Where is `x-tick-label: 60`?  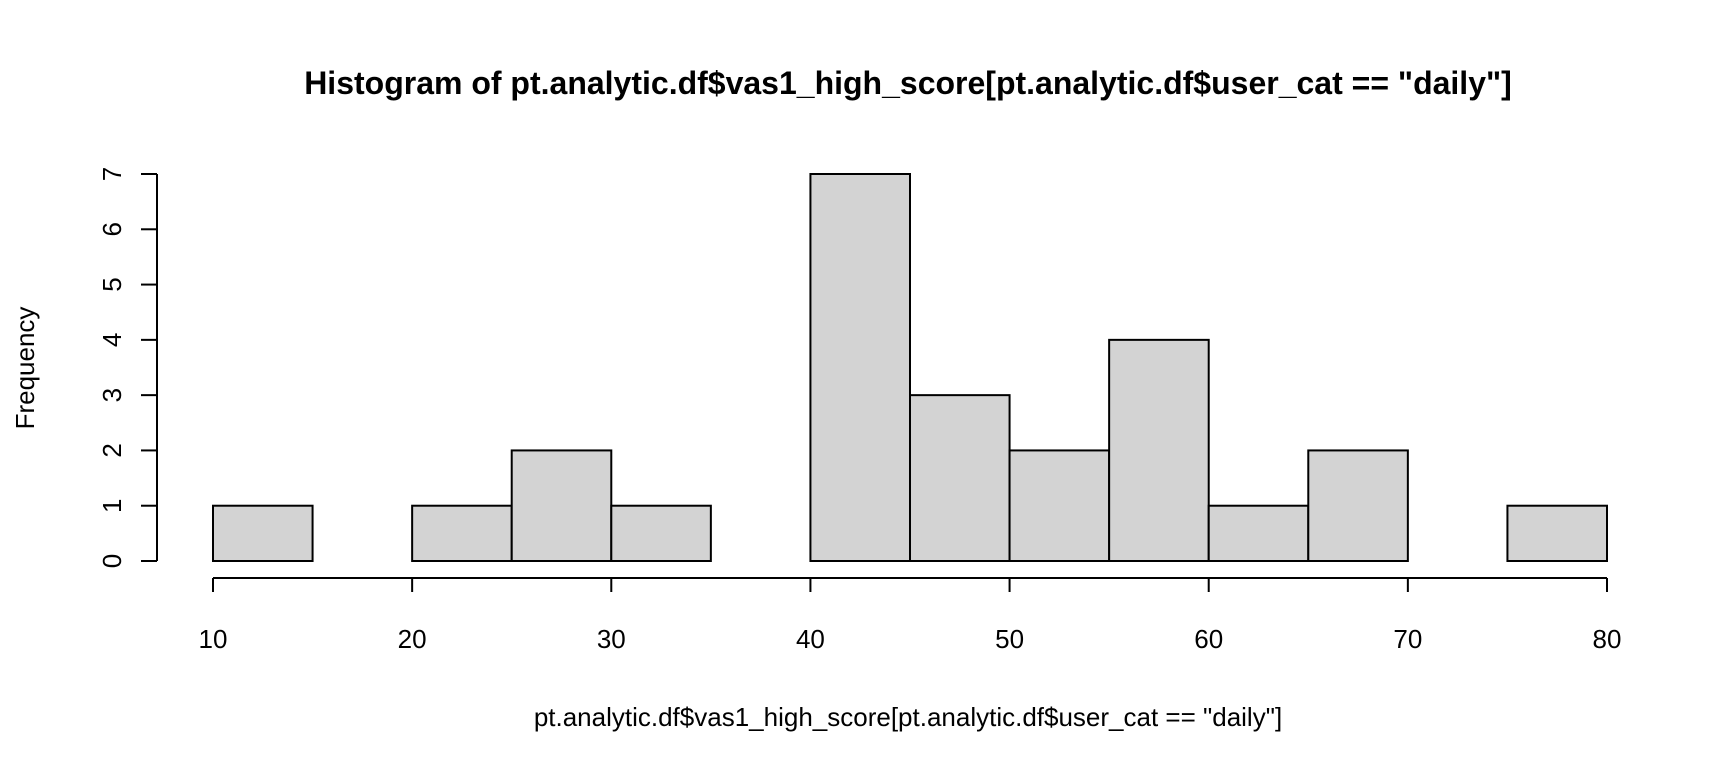 x-tick-label: 60 is located at coordinates (1208, 639).